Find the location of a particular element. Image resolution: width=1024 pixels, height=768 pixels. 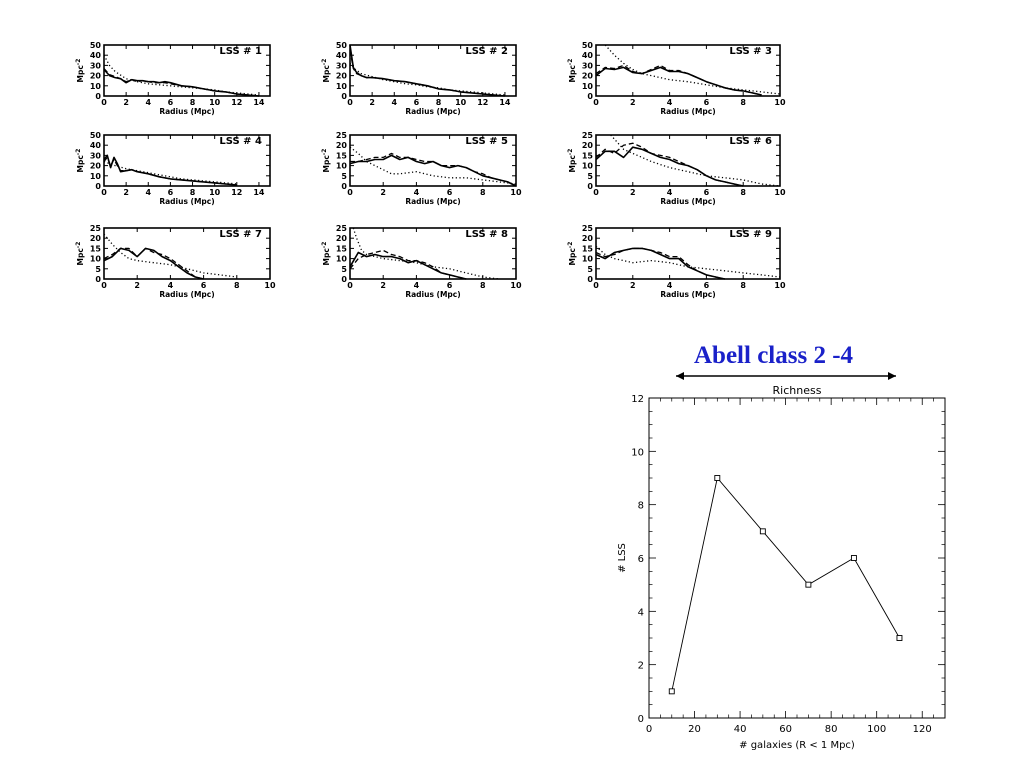

panel-title: LSS # 1 is located at coordinates (240, 51).